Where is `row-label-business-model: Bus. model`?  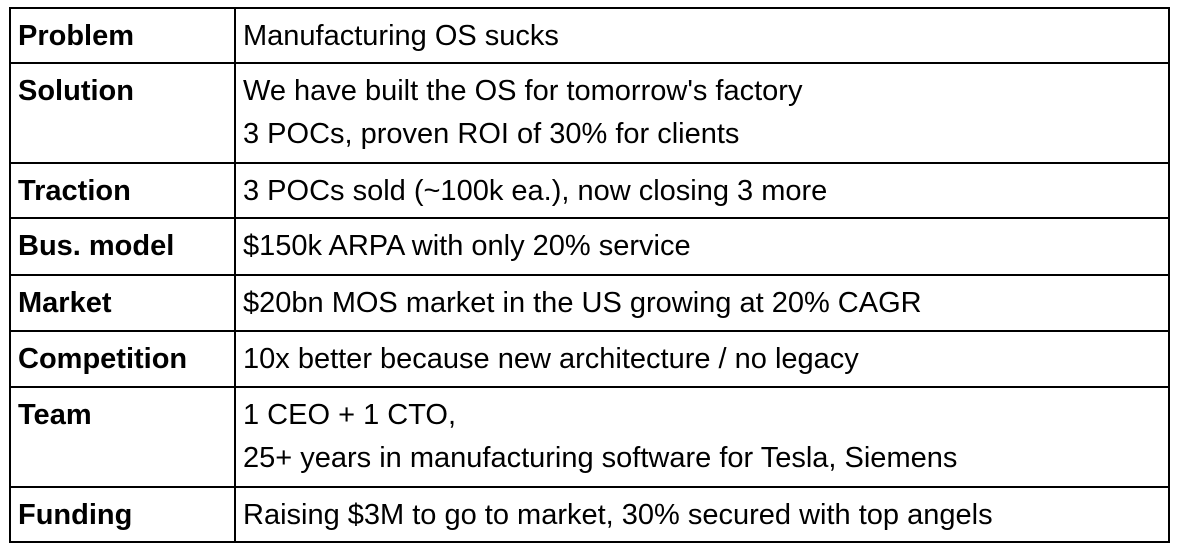 row-label-business-model: Bus. model is located at coordinates (122, 246).